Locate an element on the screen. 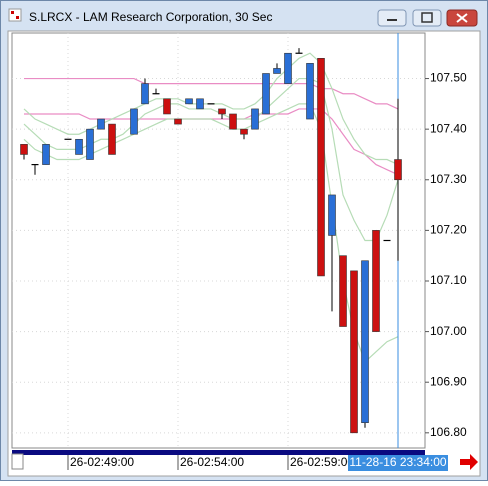 The image size is (488, 486). cursor-label-box is located at coordinates (398, 463).